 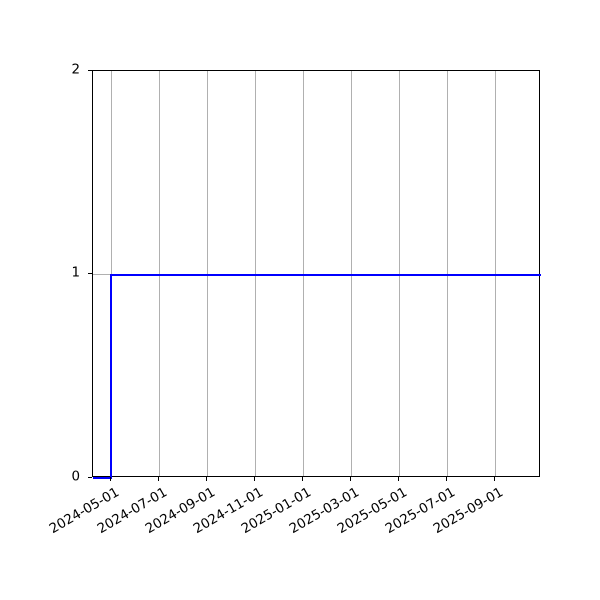 I want to click on ytick-label-1: 1, so click(x=75, y=273).